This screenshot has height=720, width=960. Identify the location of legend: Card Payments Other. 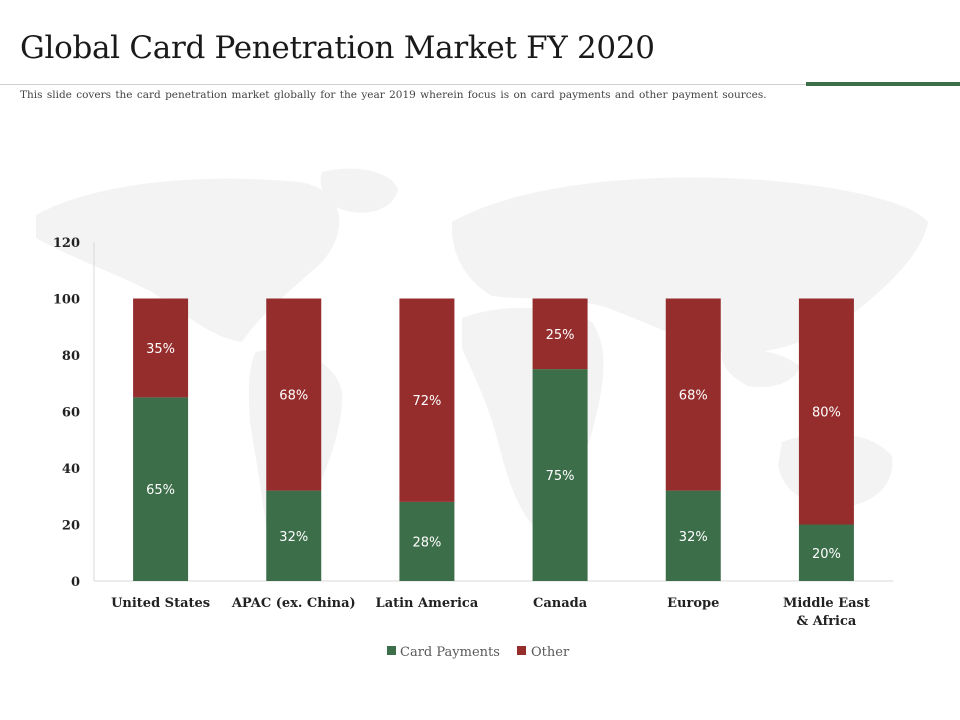
(478, 652).